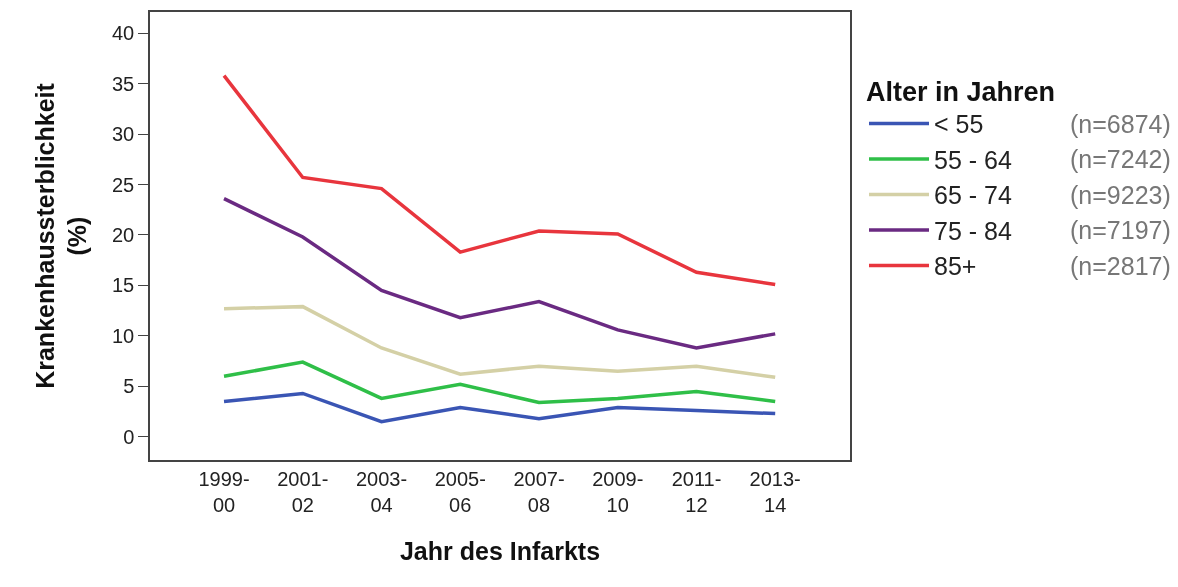 Image resolution: width=1178 pixels, height=587 pixels. What do you see at coordinates (123, 285) in the screenshot?
I see `y-tick-label: 15` at bounding box center [123, 285].